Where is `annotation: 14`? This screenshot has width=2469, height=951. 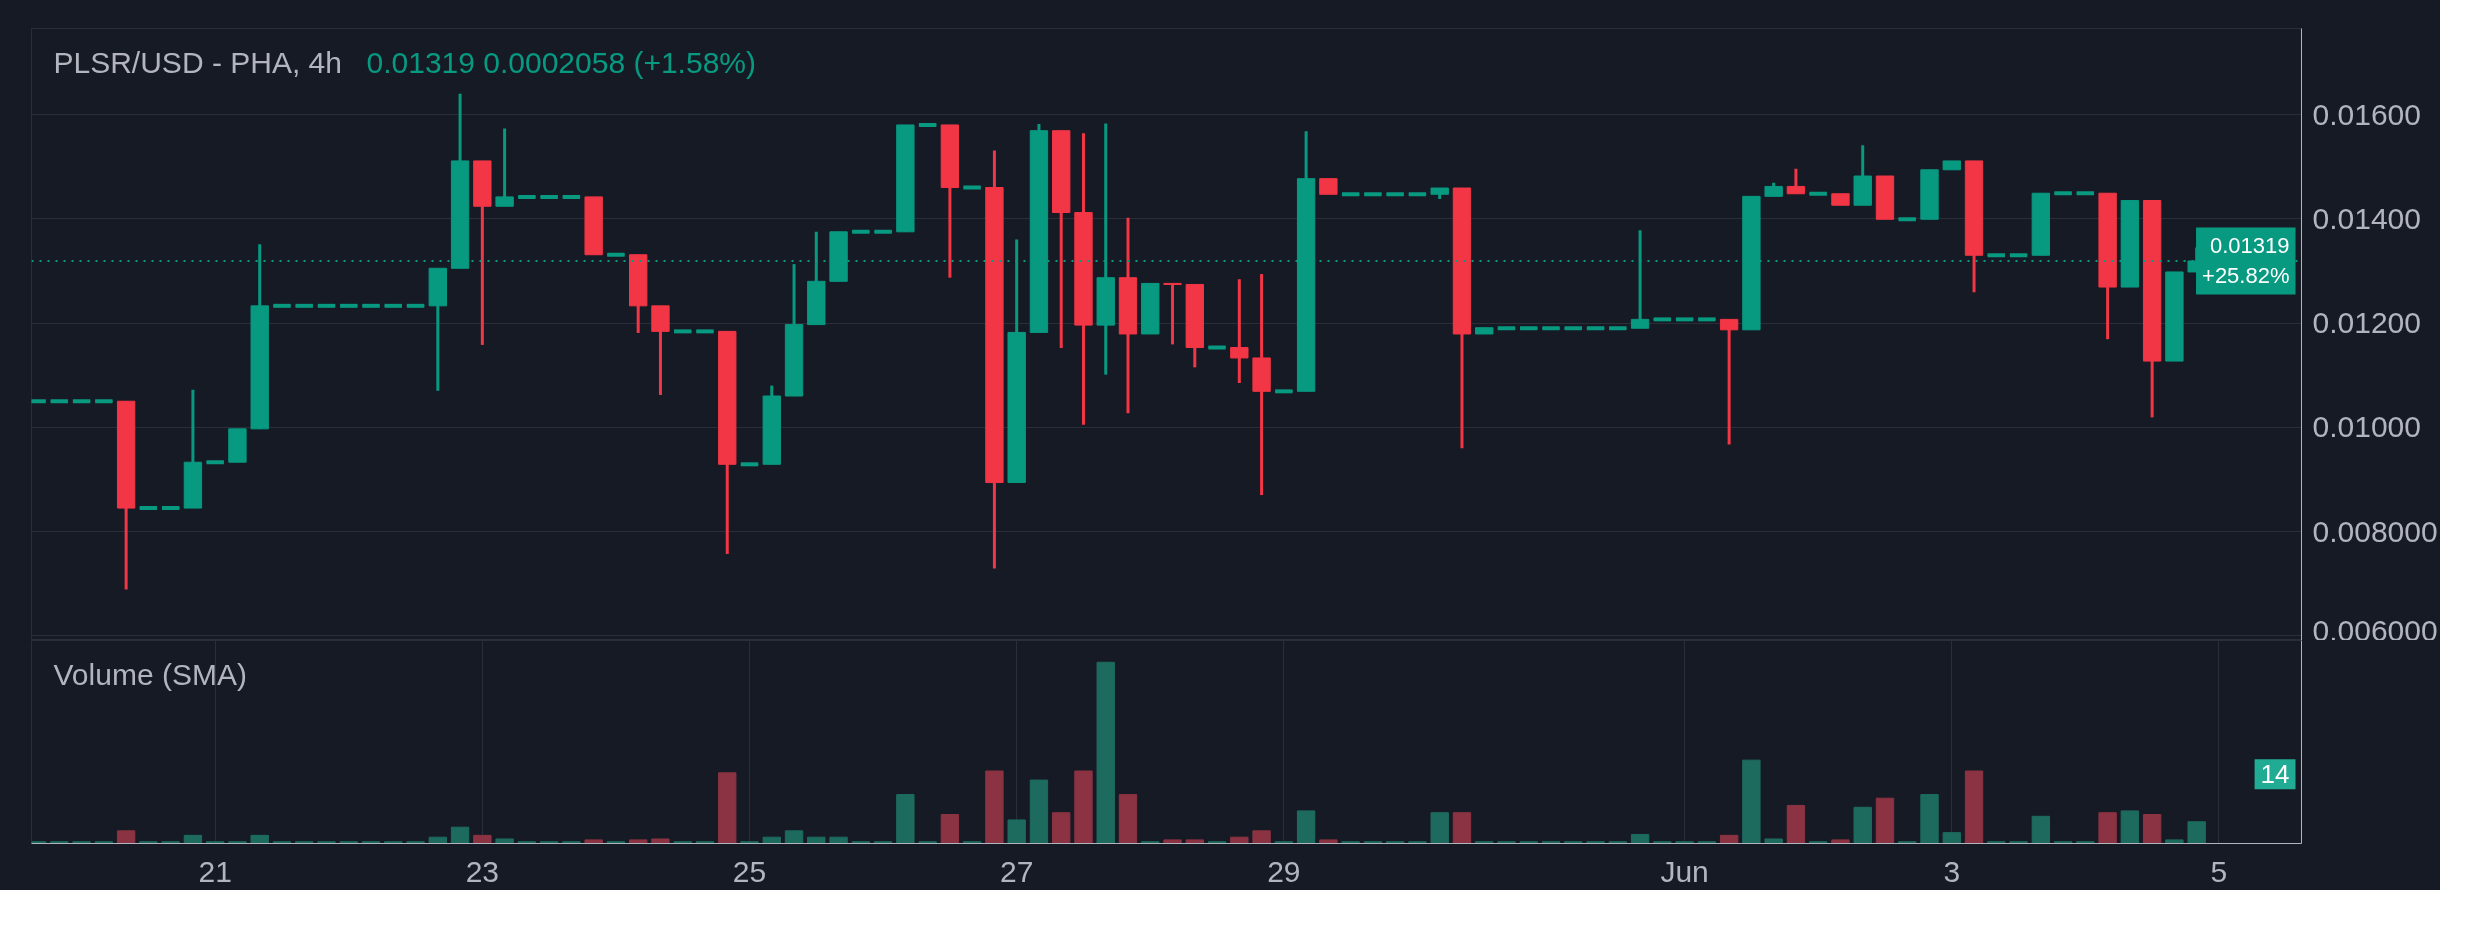
annotation: 14 is located at coordinates (2275, 774).